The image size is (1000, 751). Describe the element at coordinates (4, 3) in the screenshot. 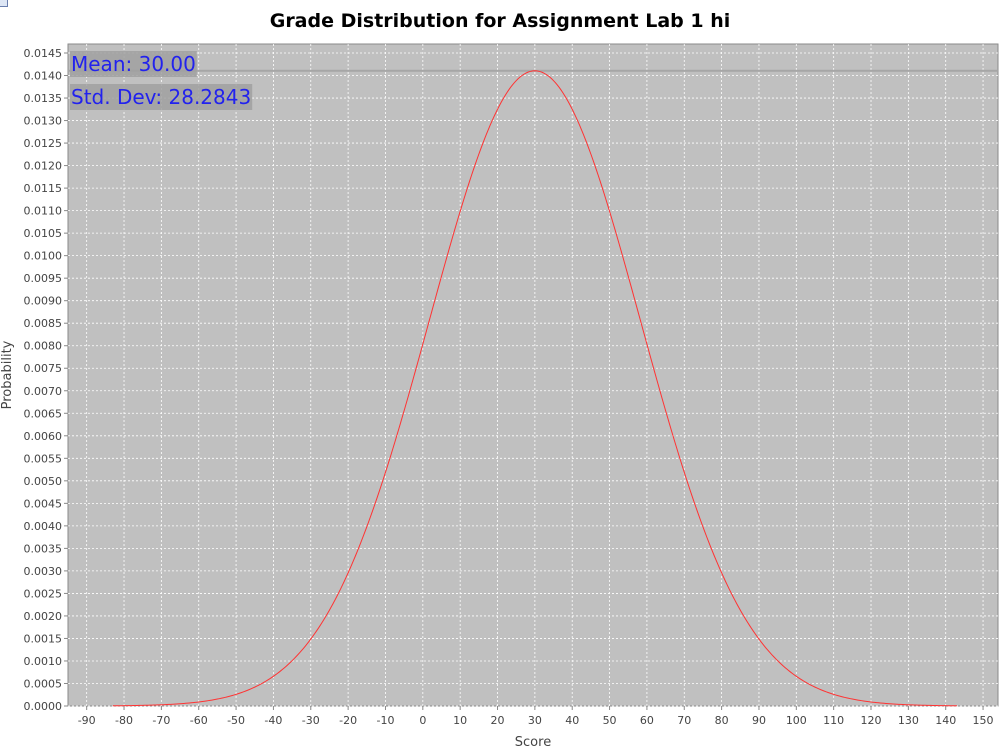

I see `window-icon` at that location.